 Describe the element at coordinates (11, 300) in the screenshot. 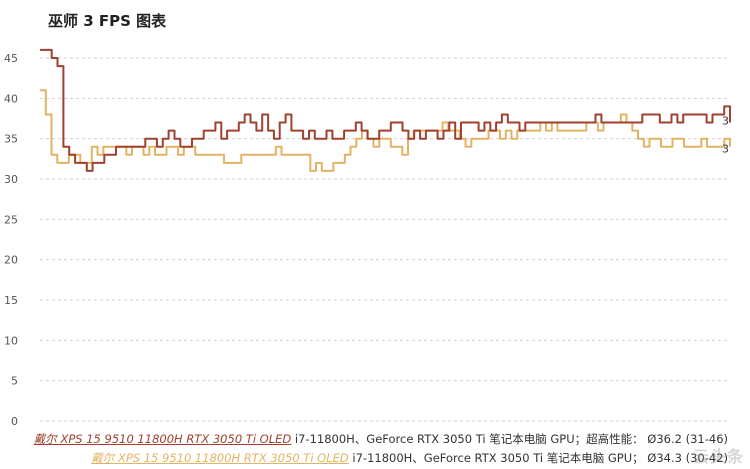

I see `y-tick-label: 15` at that location.